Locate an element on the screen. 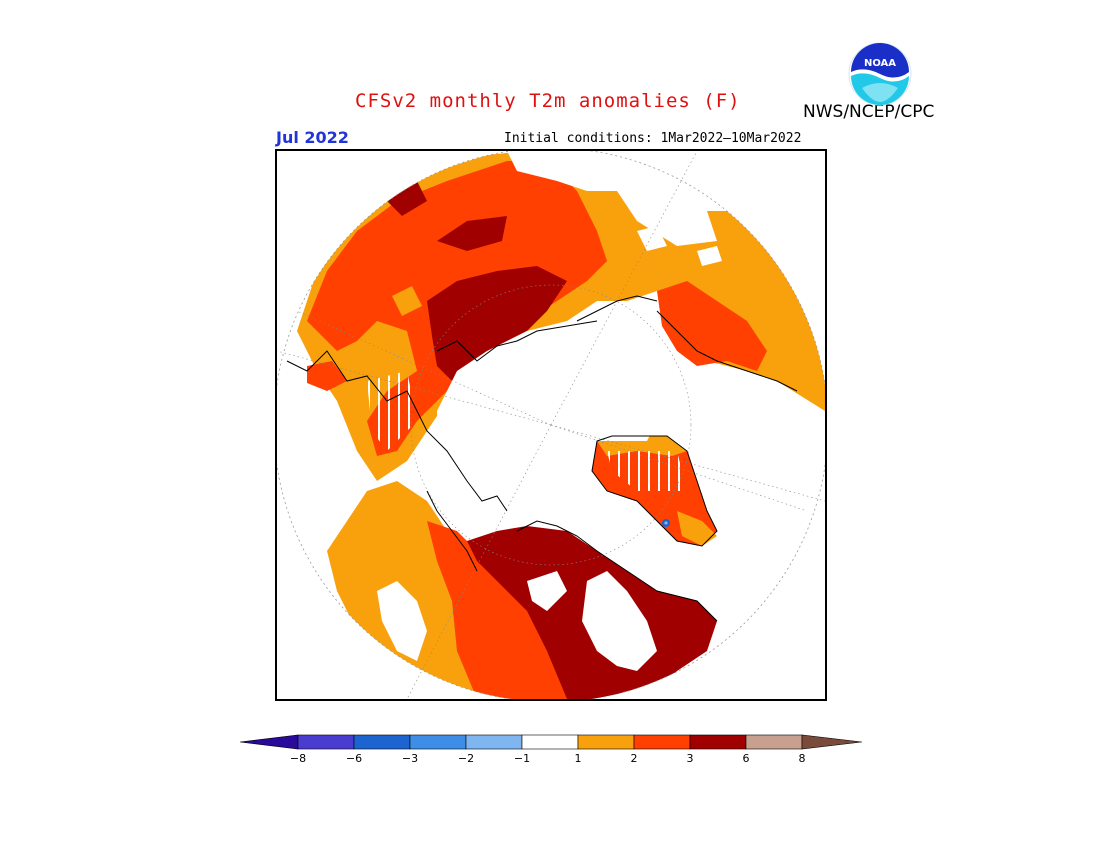 Image resolution: width=1100 pixels, height=850 pixels. legend-tick-label: 8 is located at coordinates (802, 758).